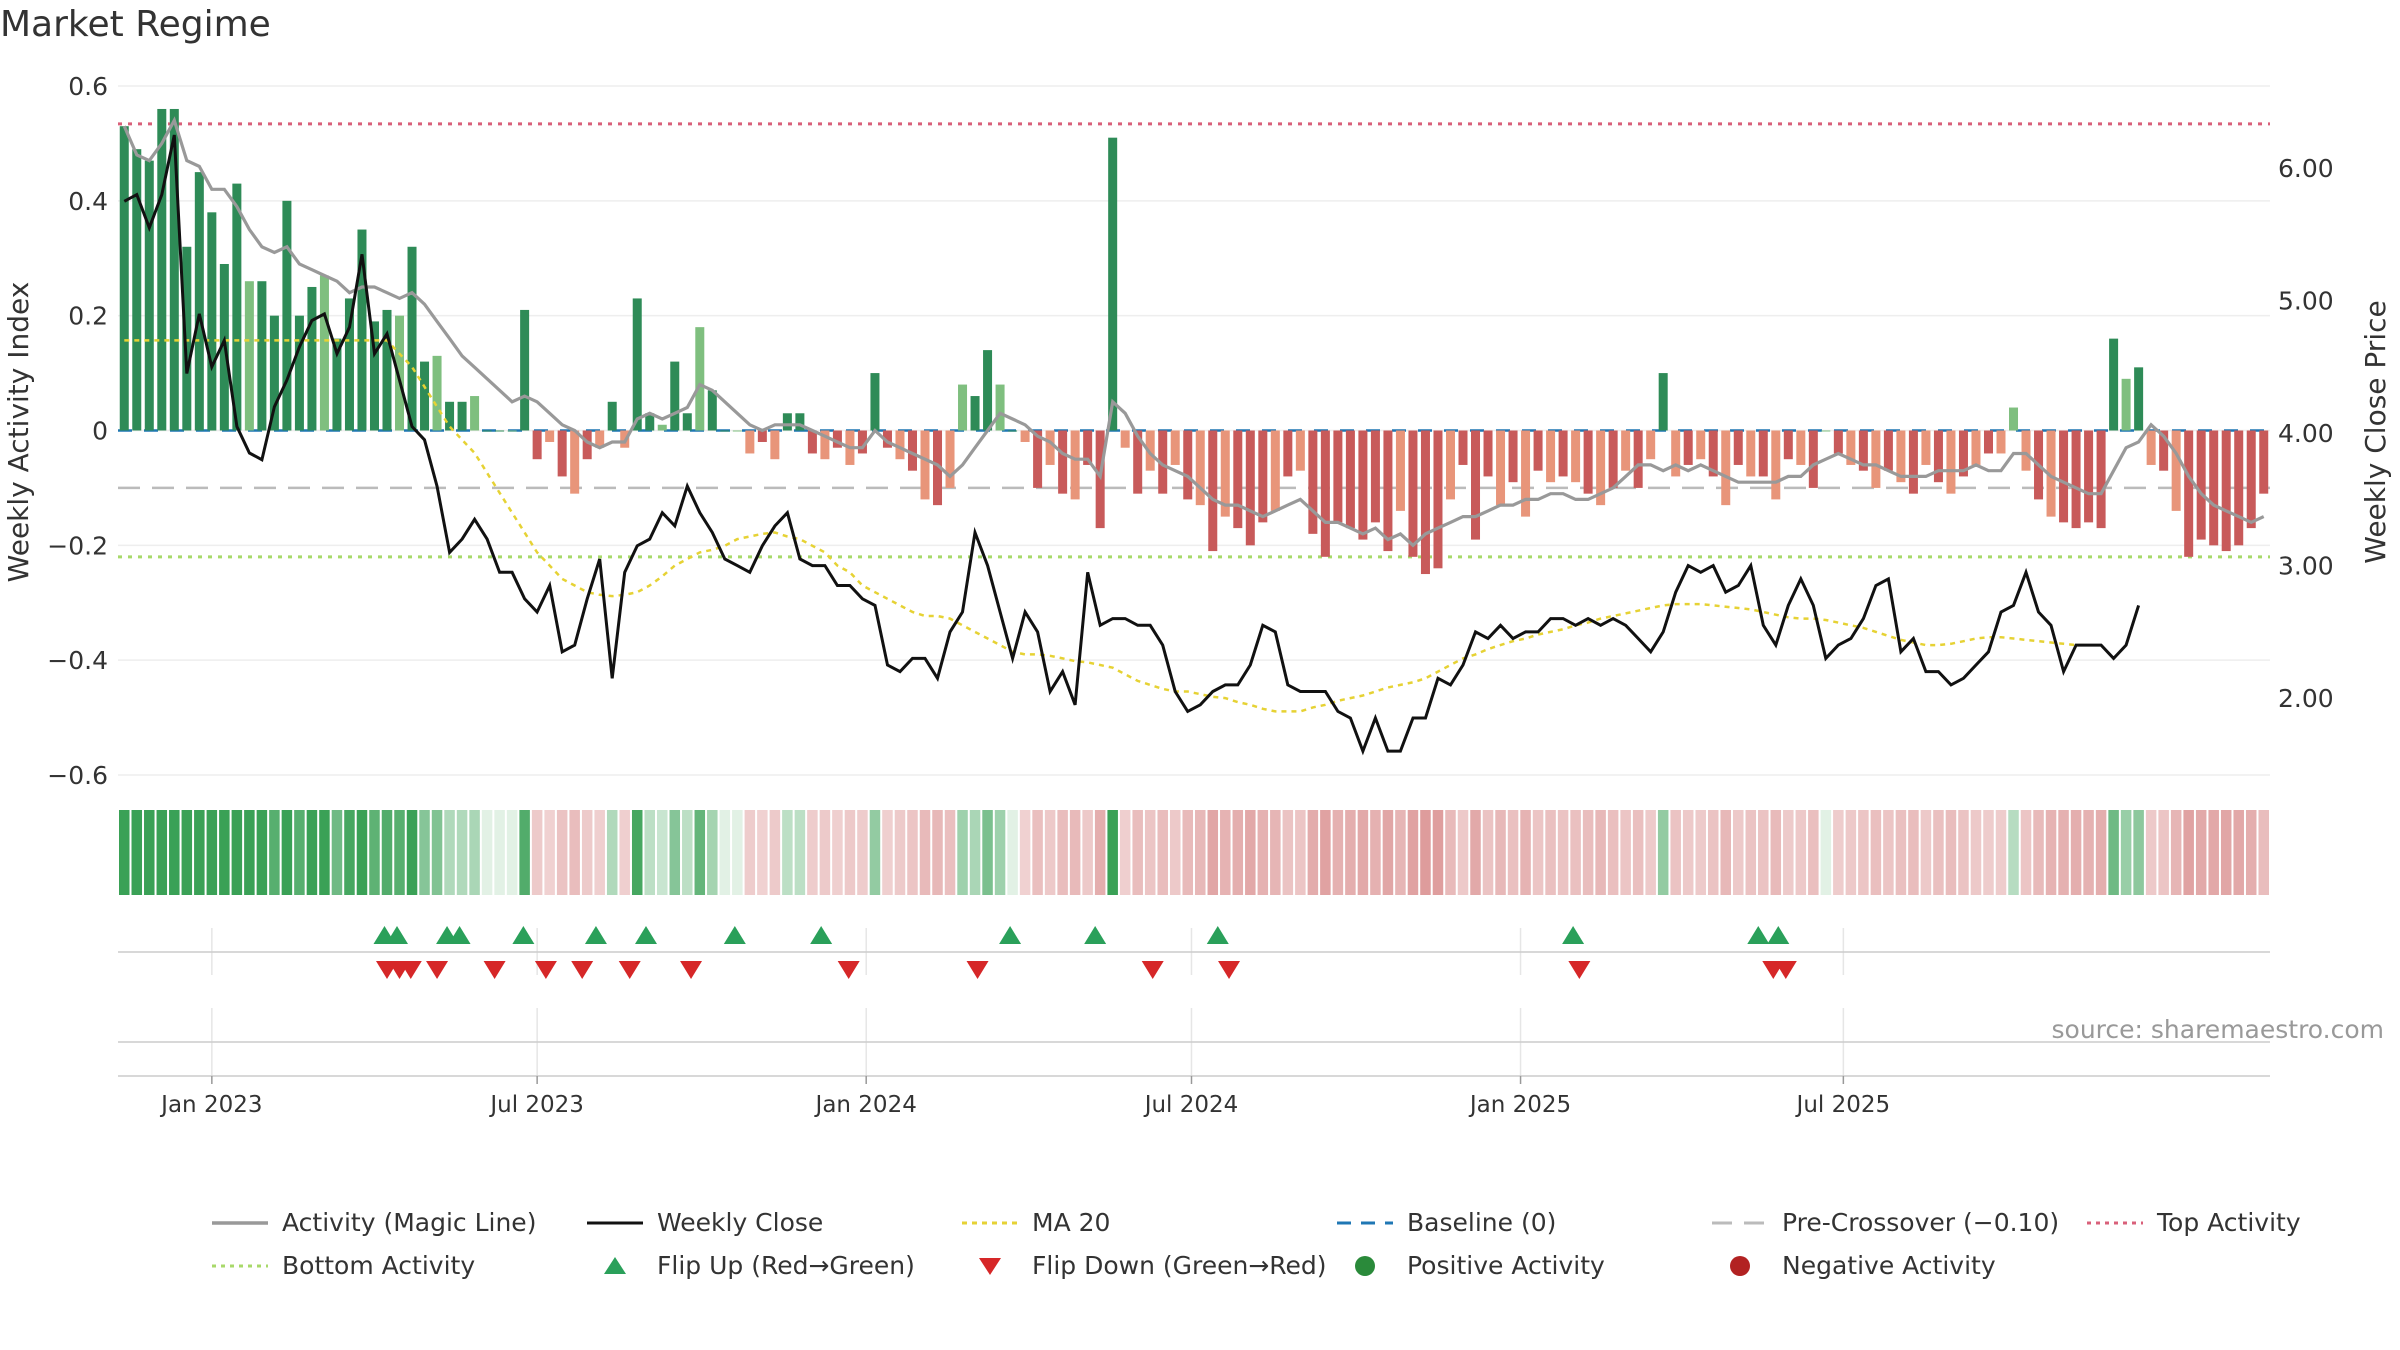 This screenshot has width=2400, height=1350. What do you see at coordinates (990, 1266) in the screenshot?
I see `legend-swatch-flipdown` at bounding box center [990, 1266].